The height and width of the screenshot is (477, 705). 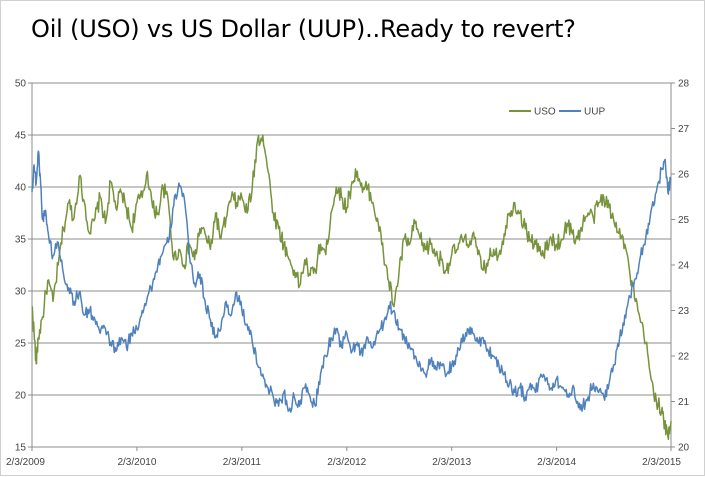 What do you see at coordinates (684, 266) in the screenshot?
I see `y-right-tick-label: 24` at bounding box center [684, 266].